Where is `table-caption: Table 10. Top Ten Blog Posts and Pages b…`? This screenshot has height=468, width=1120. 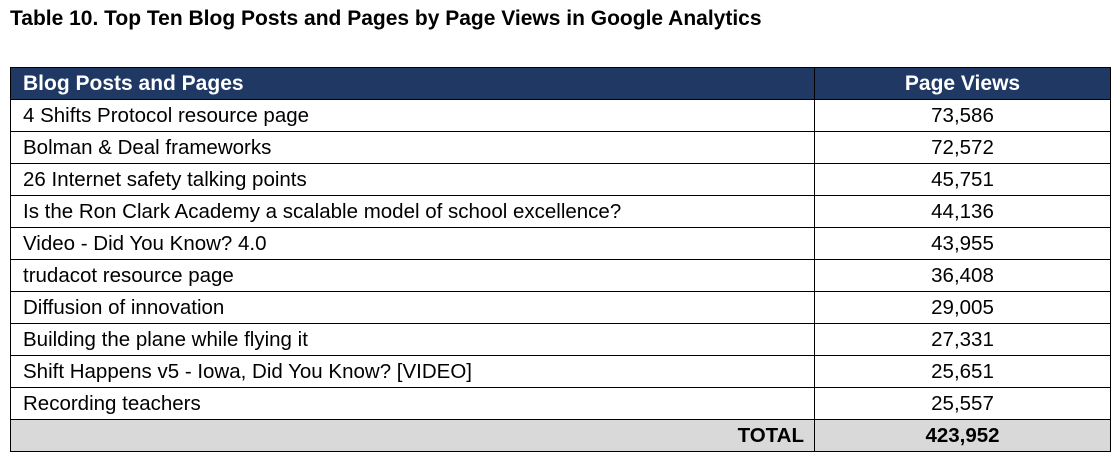
table-caption: Table 10. Top Ten Blog Posts and Pages b… is located at coordinates (386, 18).